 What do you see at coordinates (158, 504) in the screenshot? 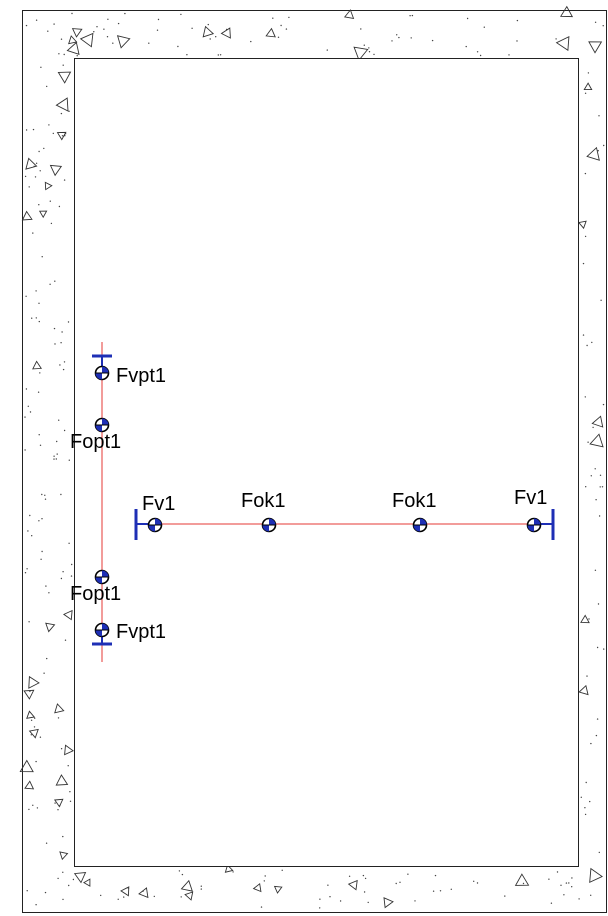
I see `marker-label-fv1-left: Fv1` at bounding box center [158, 504].